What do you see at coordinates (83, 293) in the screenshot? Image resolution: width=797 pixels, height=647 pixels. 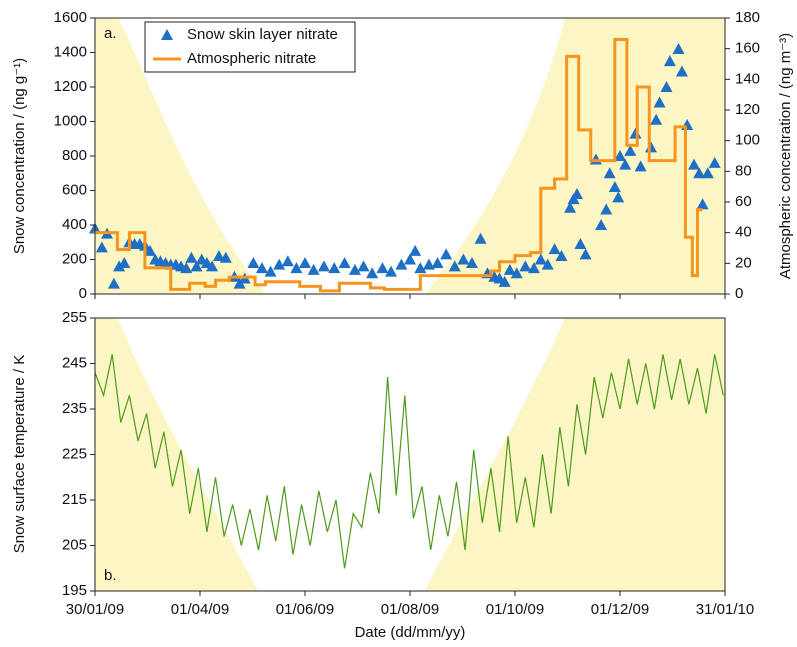 I see `y-tick-label: 0` at bounding box center [83, 293].